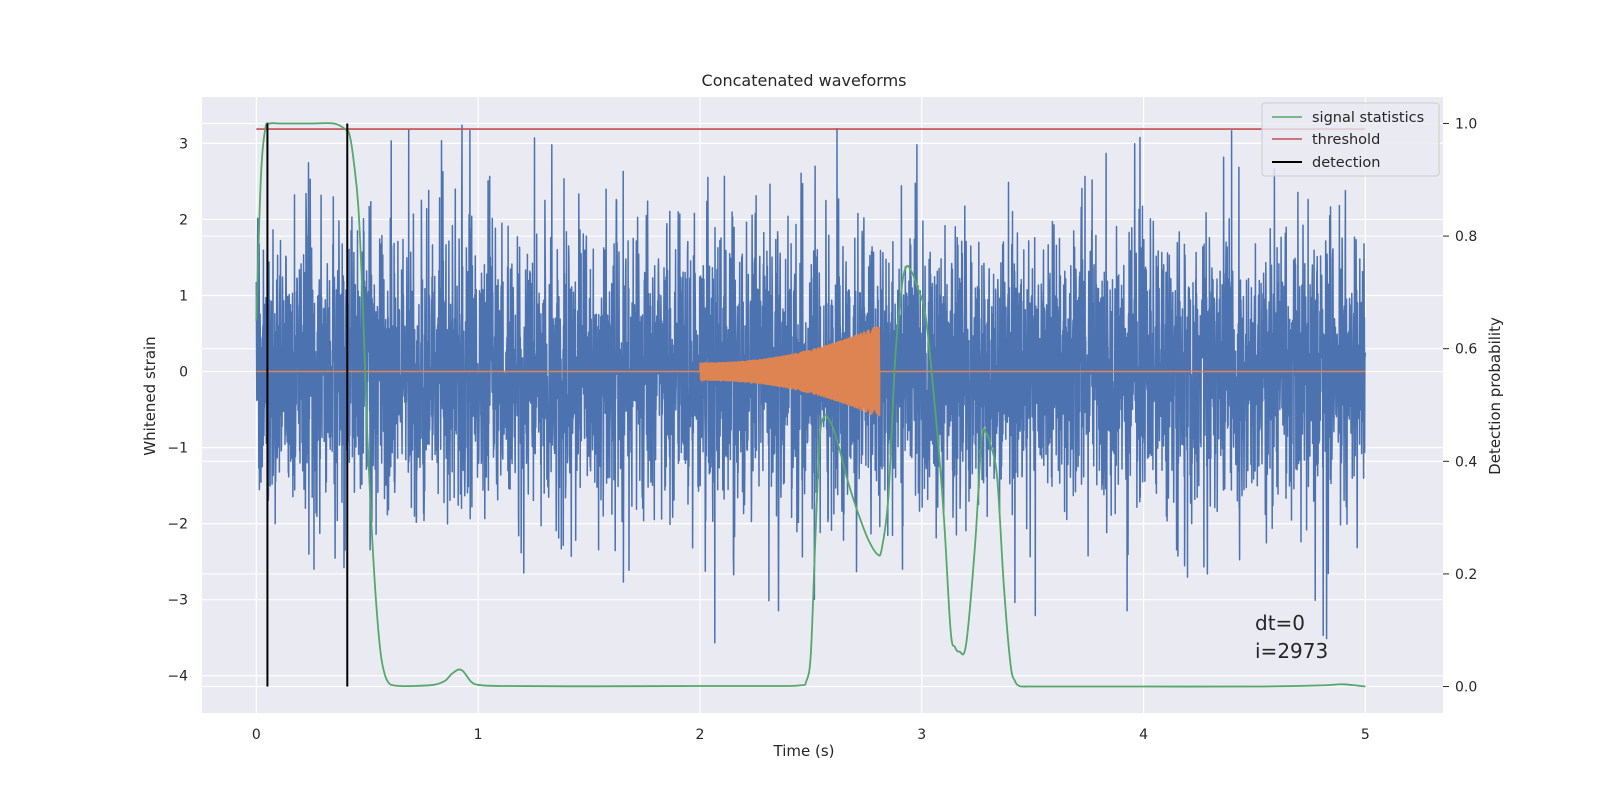 The image size is (1600, 800). Describe the element at coordinates (256, 735) in the screenshot. I see `x-tick-label: 0` at that location.